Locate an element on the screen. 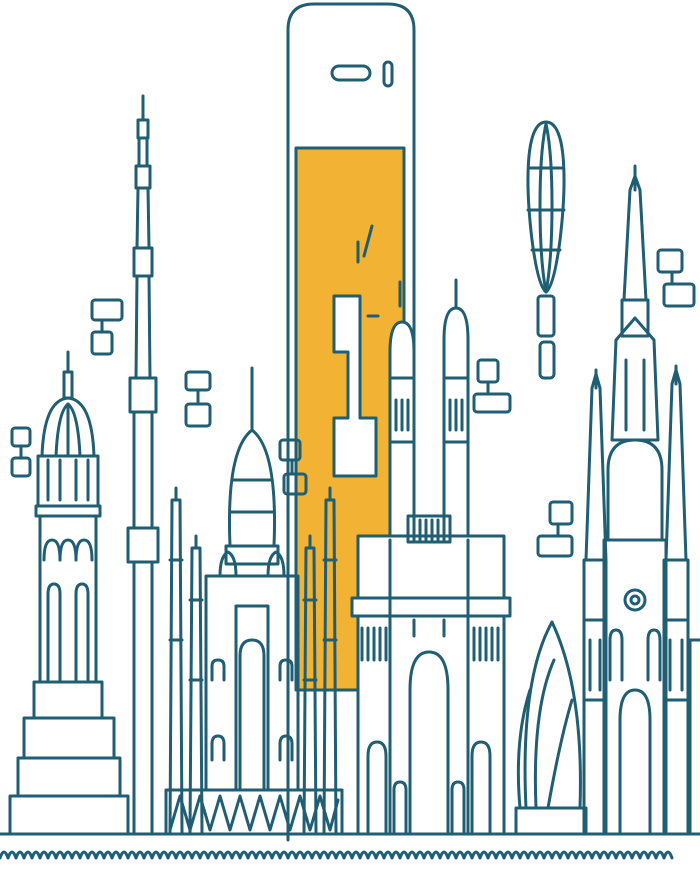 This screenshot has height=875, width=700. water-waves is located at coordinates (337, 855).